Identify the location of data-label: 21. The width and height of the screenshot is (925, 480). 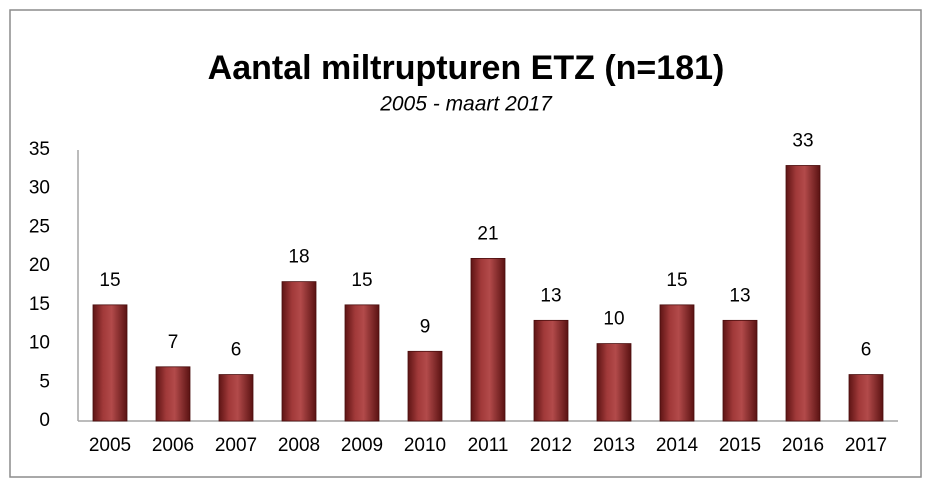
(487, 233).